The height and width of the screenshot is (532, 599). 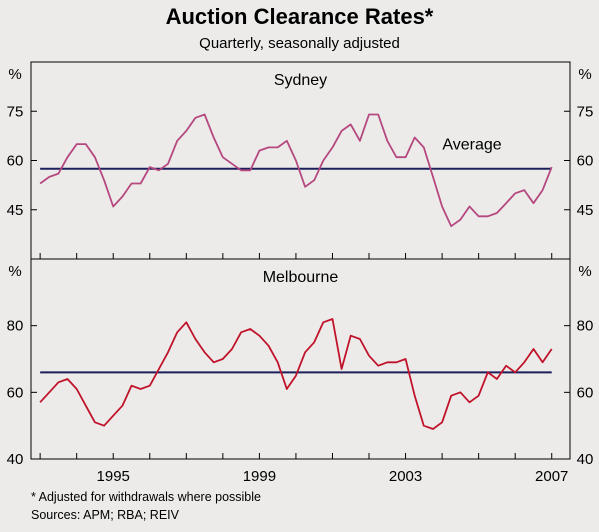 I want to click on x-tick-label: 2007, so click(x=551, y=476).